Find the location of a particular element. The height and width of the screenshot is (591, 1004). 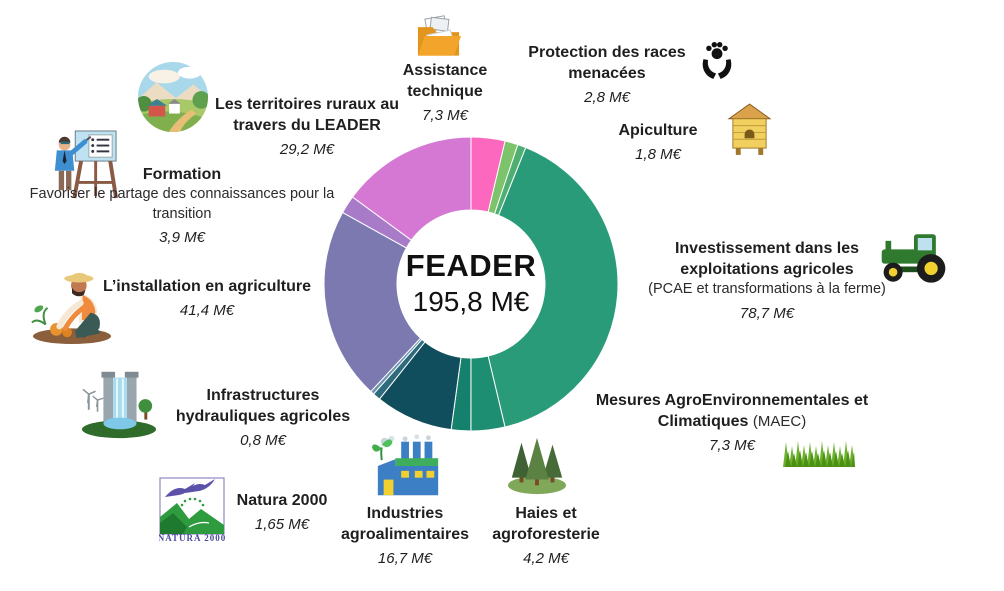

label-industries: Industries agroalimentaires 16,7 M€ is located at coordinates (405, 535).